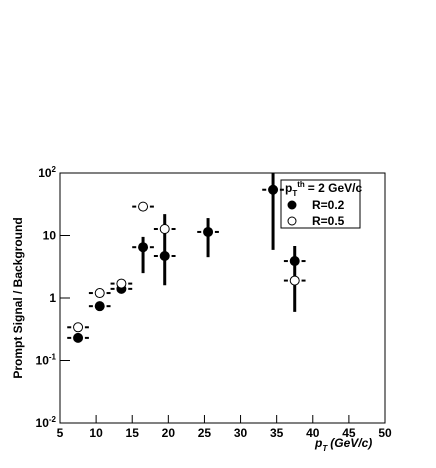 This screenshot has width=436, height=468. I want to click on x-tick-label: 15, so click(133, 433).